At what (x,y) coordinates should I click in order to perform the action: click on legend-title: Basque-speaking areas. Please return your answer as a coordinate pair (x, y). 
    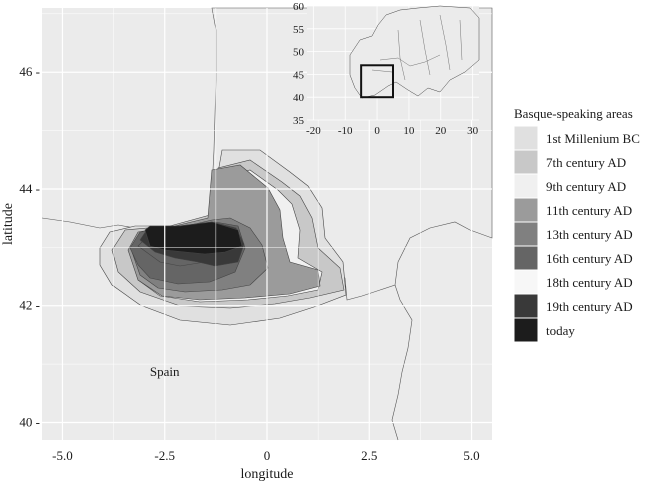
    Looking at the image, I should click on (573, 113).